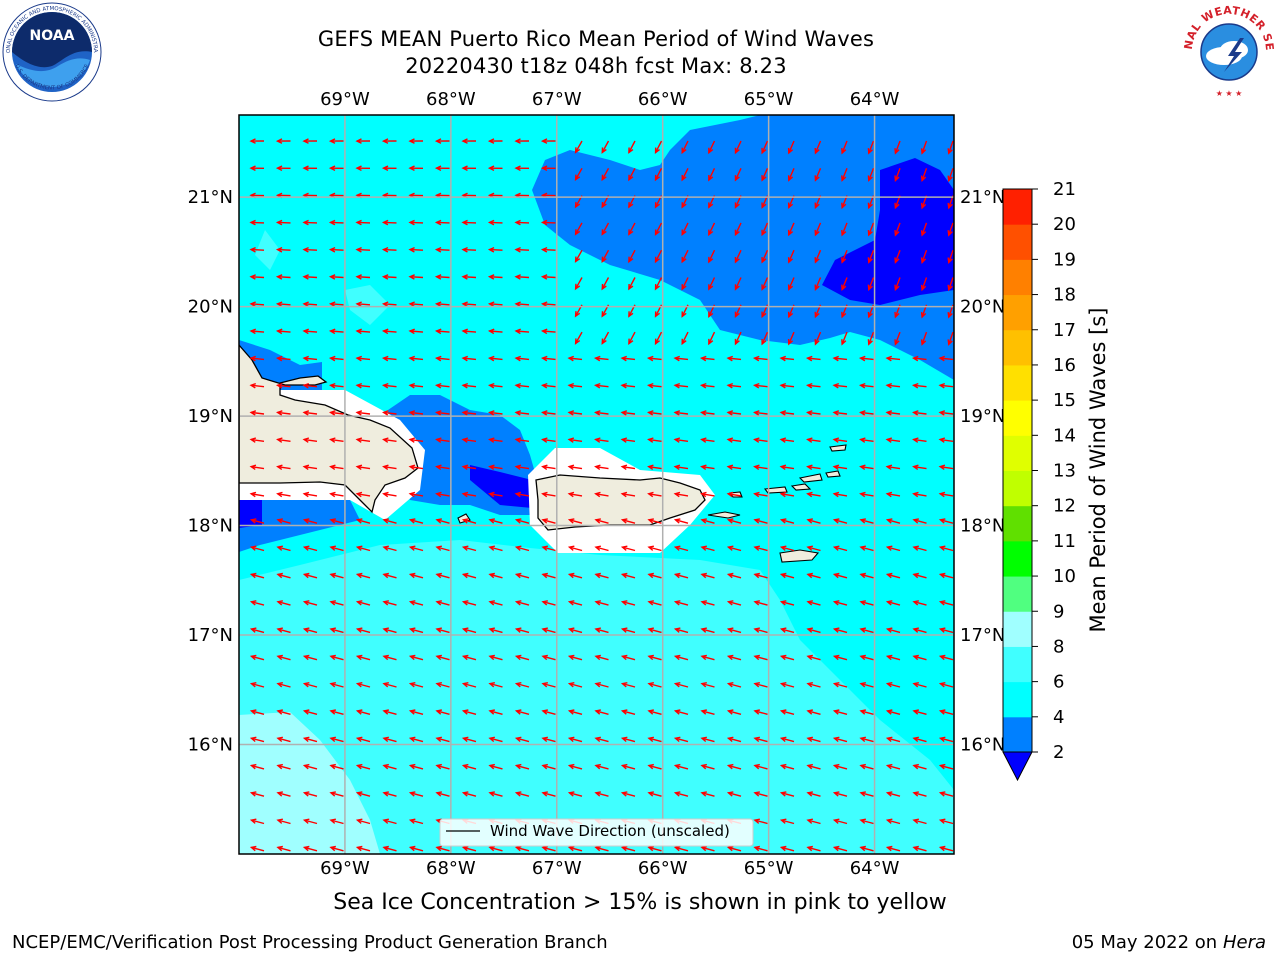 This screenshot has height=960, width=1280. What do you see at coordinates (299, 521) in the screenshot?
I see `period-band-2-4-west-south` at bounding box center [299, 521].